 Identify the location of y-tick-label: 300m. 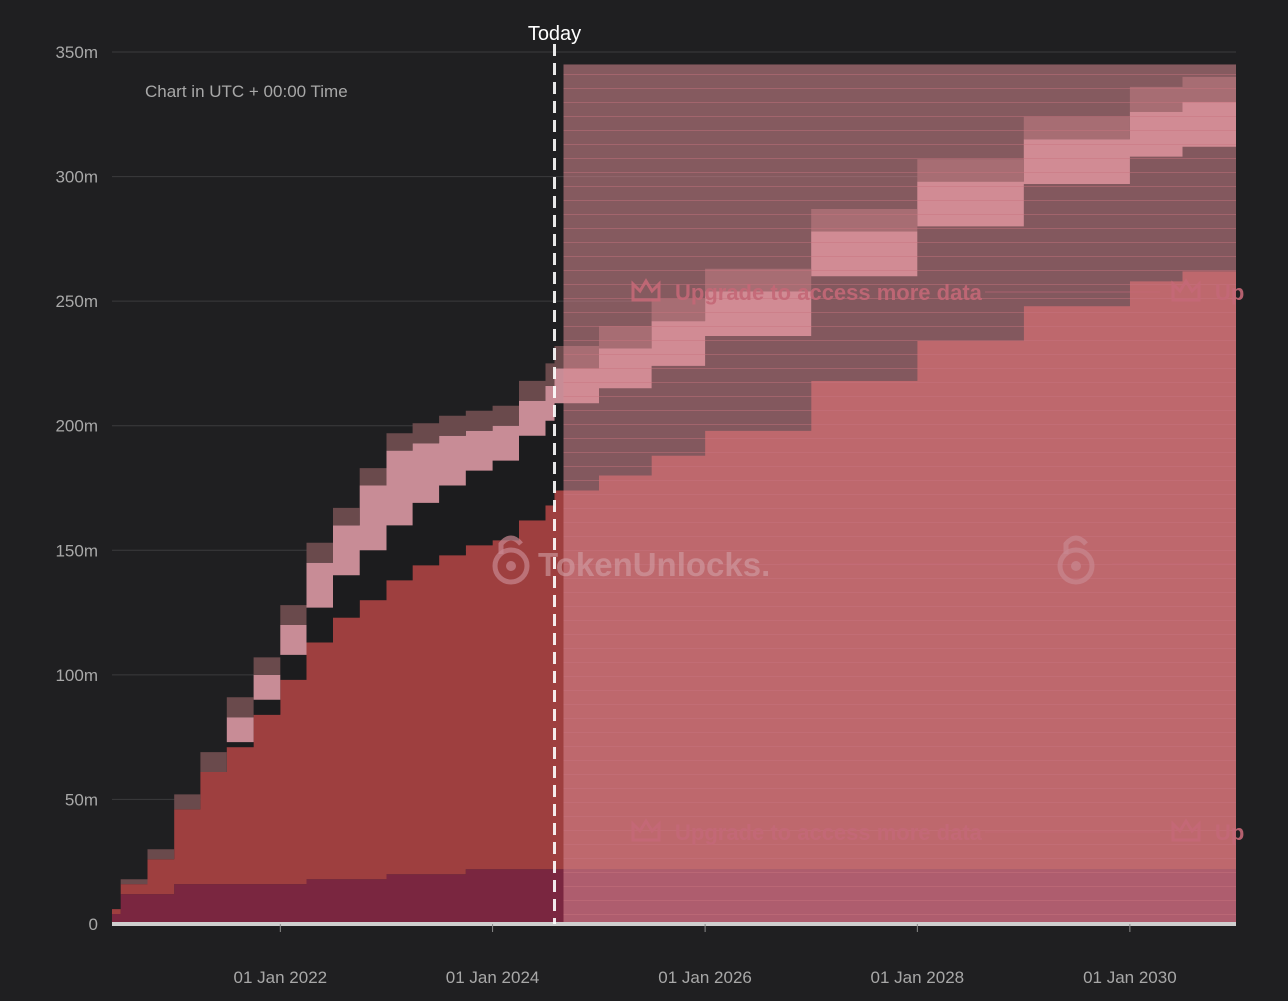
(76, 177).